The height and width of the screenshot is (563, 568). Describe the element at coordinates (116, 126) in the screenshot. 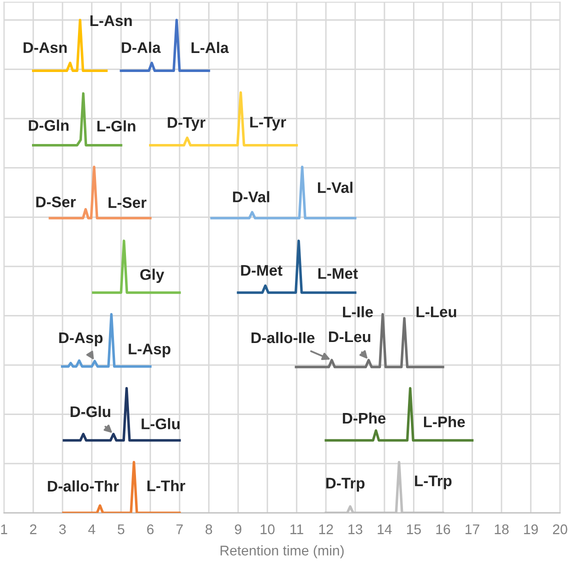

I see `annotation: L-Gln` at that location.